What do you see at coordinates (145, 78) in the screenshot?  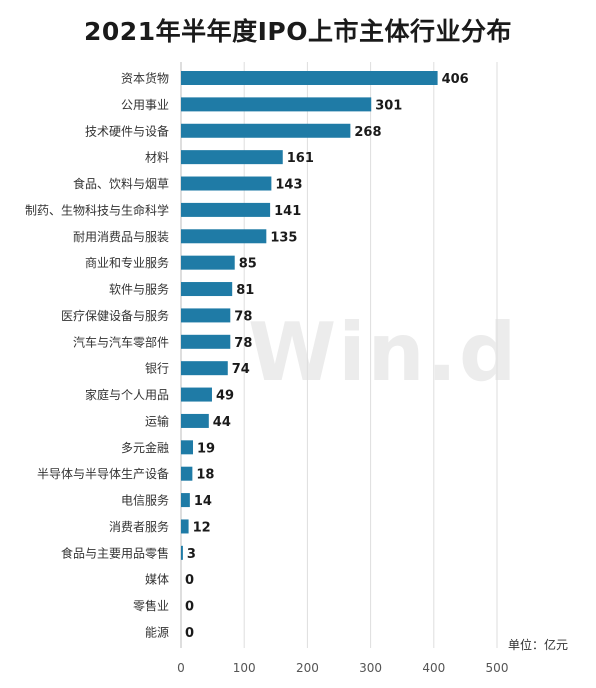 I see `category-label: 资本货物` at bounding box center [145, 78].